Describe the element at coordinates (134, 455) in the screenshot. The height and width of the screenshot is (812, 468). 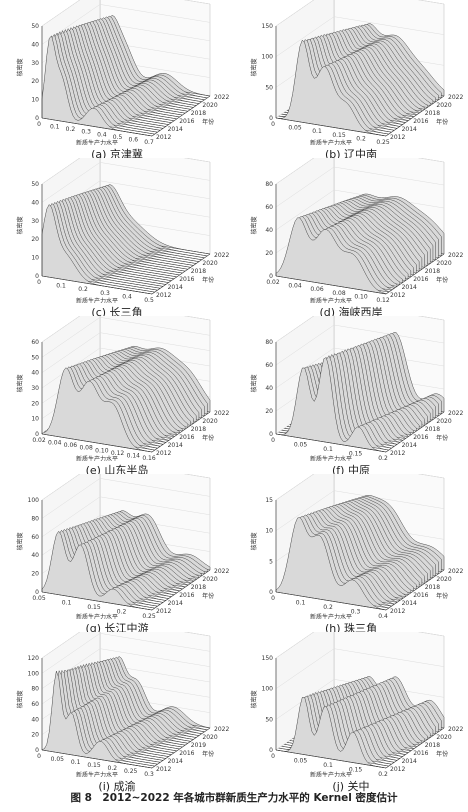
I see `x-tick-label: 0.14` at that location.